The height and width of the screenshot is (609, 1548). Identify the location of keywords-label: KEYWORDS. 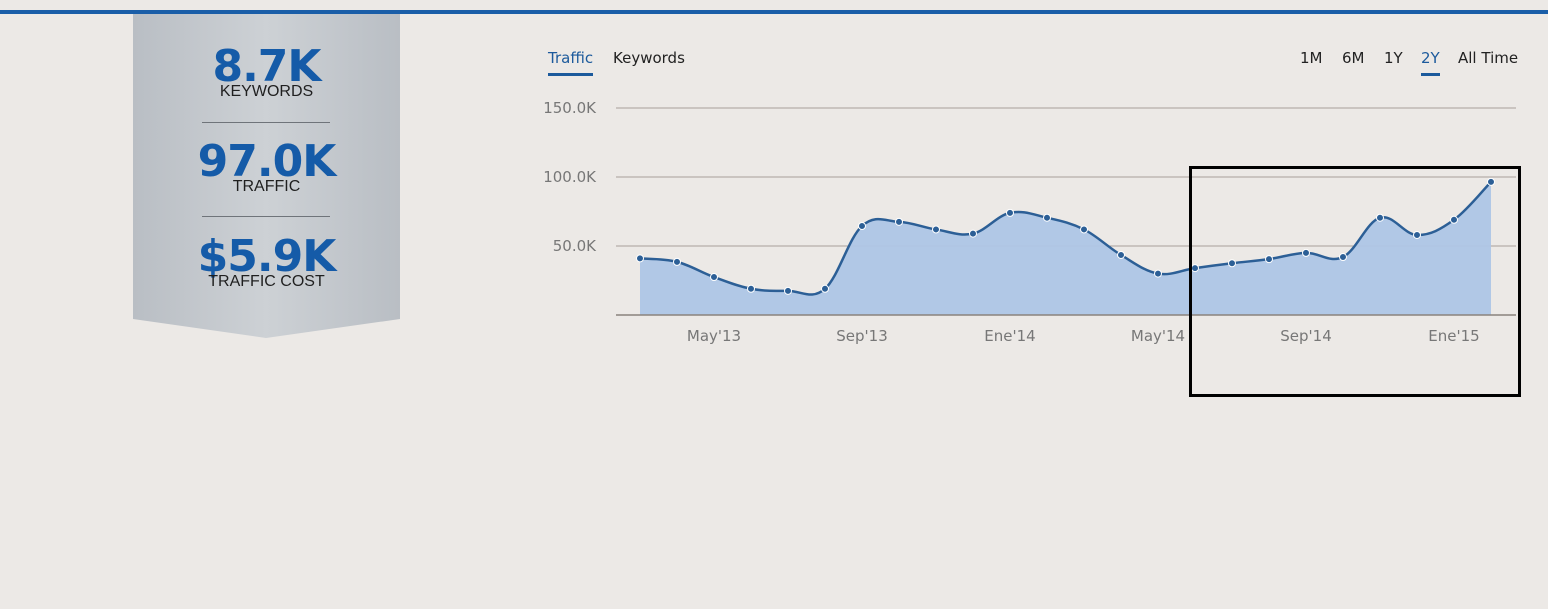
(266, 91).